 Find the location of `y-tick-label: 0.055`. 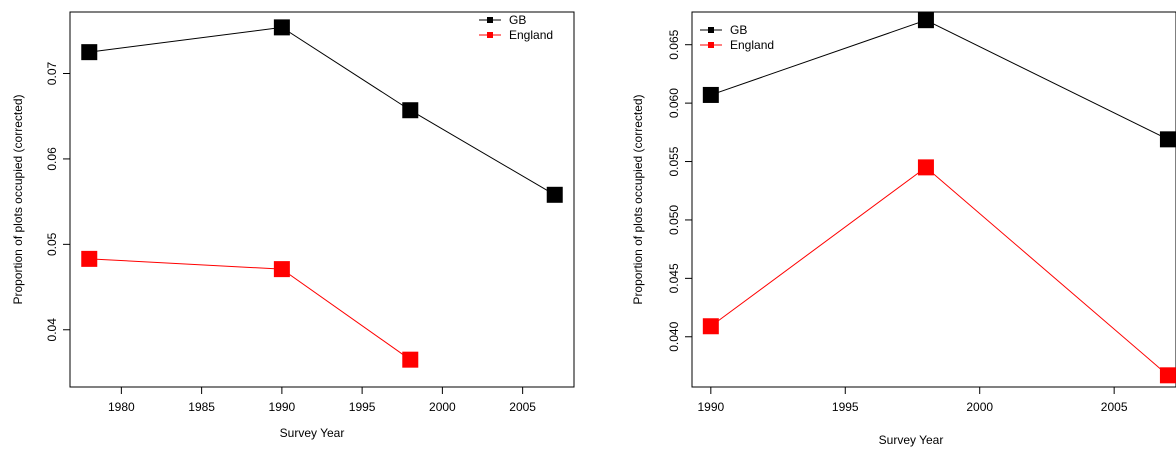

y-tick-label: 0.055 is located at coordinates (674, 161).